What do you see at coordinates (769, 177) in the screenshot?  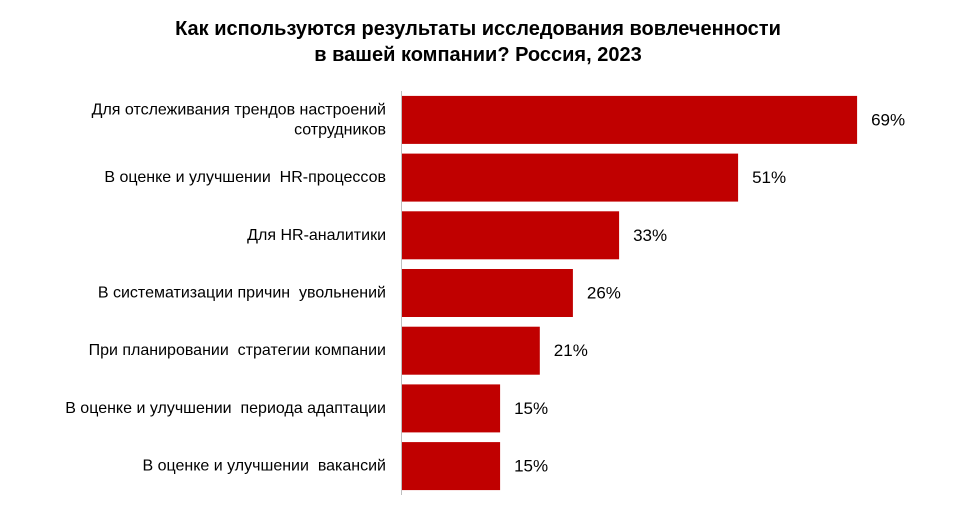 I see `value-label-2: 51%` at bounding box center [769, 177].